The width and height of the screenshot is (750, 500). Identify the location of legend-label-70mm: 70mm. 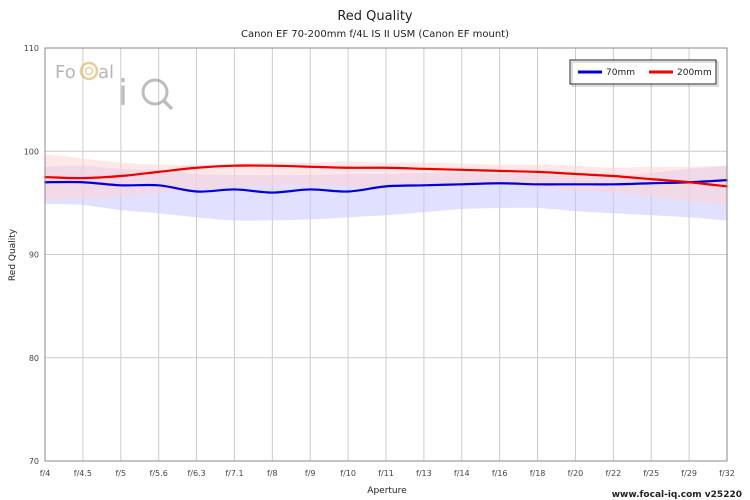
(620, 73).